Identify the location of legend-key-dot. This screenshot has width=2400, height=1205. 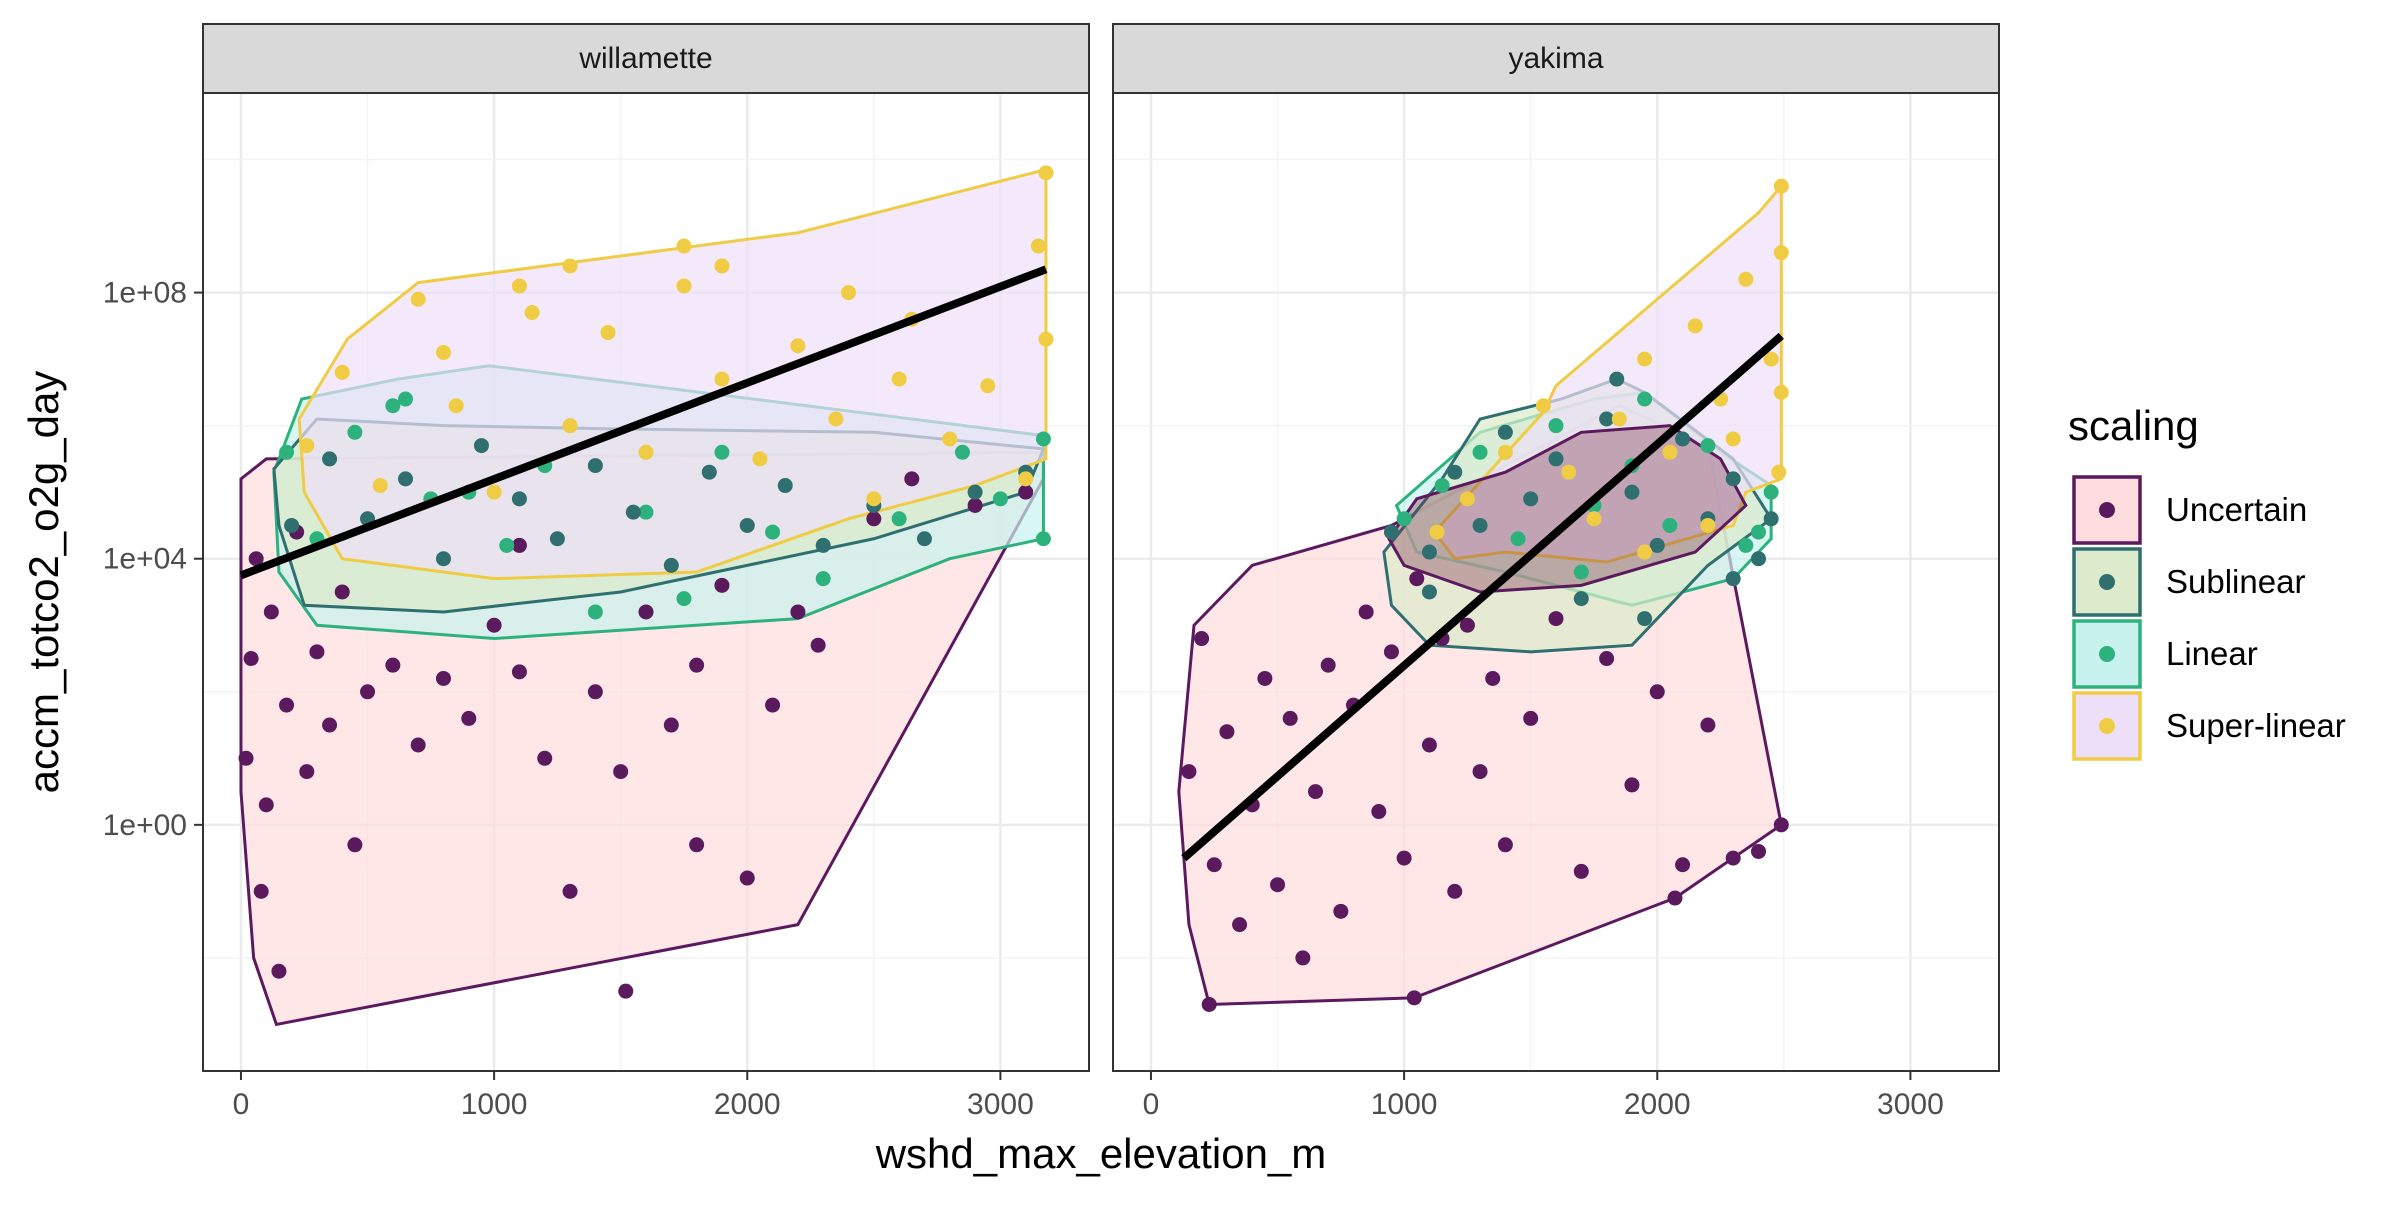
(2107, 582).